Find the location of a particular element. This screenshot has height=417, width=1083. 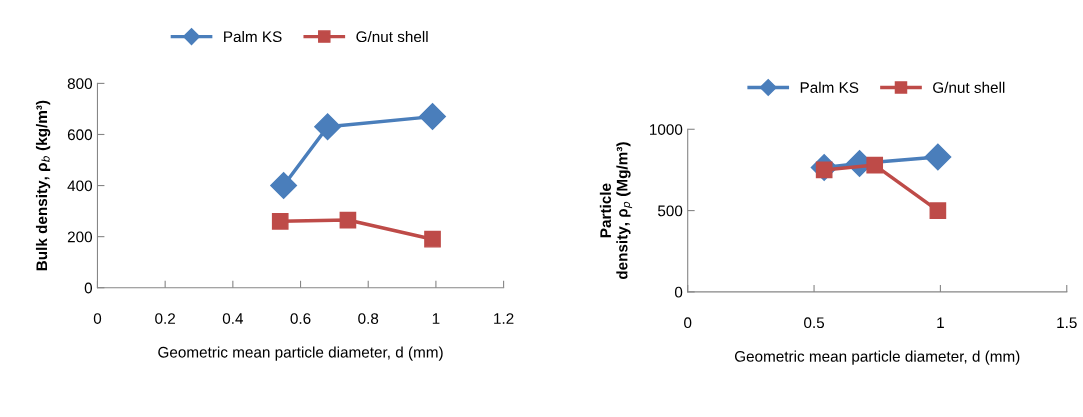

x-tick-label: 0.5 is located at coordinates (814, 323).